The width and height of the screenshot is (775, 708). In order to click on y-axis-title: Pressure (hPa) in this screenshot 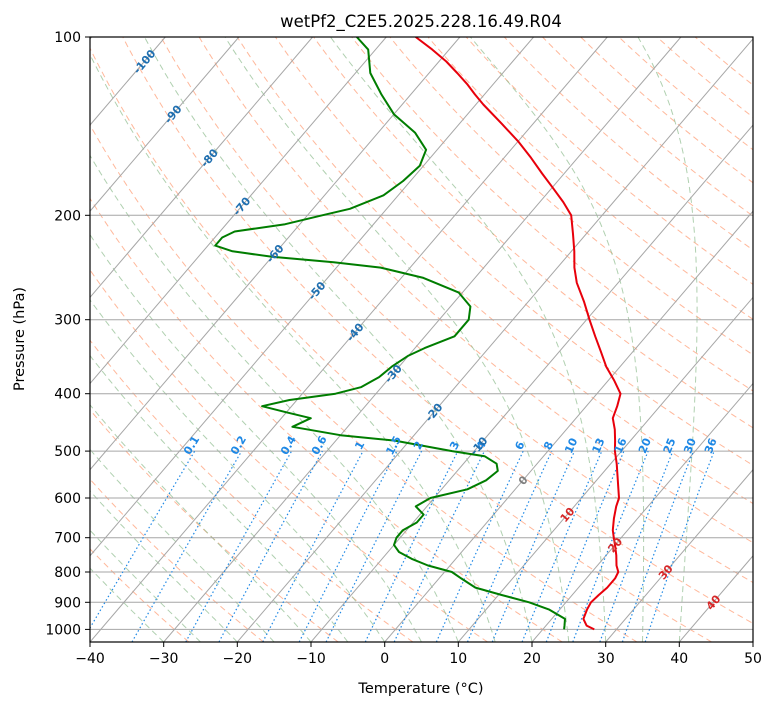, I will do `click(20, 339)`.